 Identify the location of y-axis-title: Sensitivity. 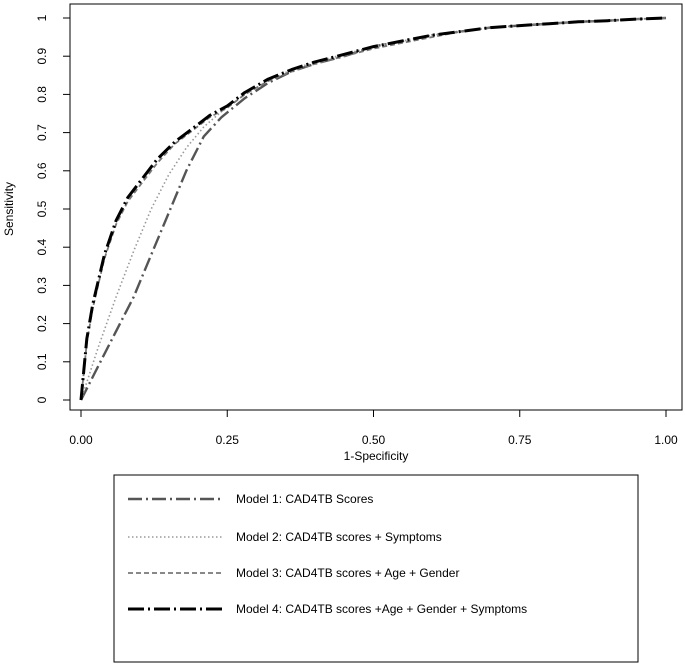
(9, 209).